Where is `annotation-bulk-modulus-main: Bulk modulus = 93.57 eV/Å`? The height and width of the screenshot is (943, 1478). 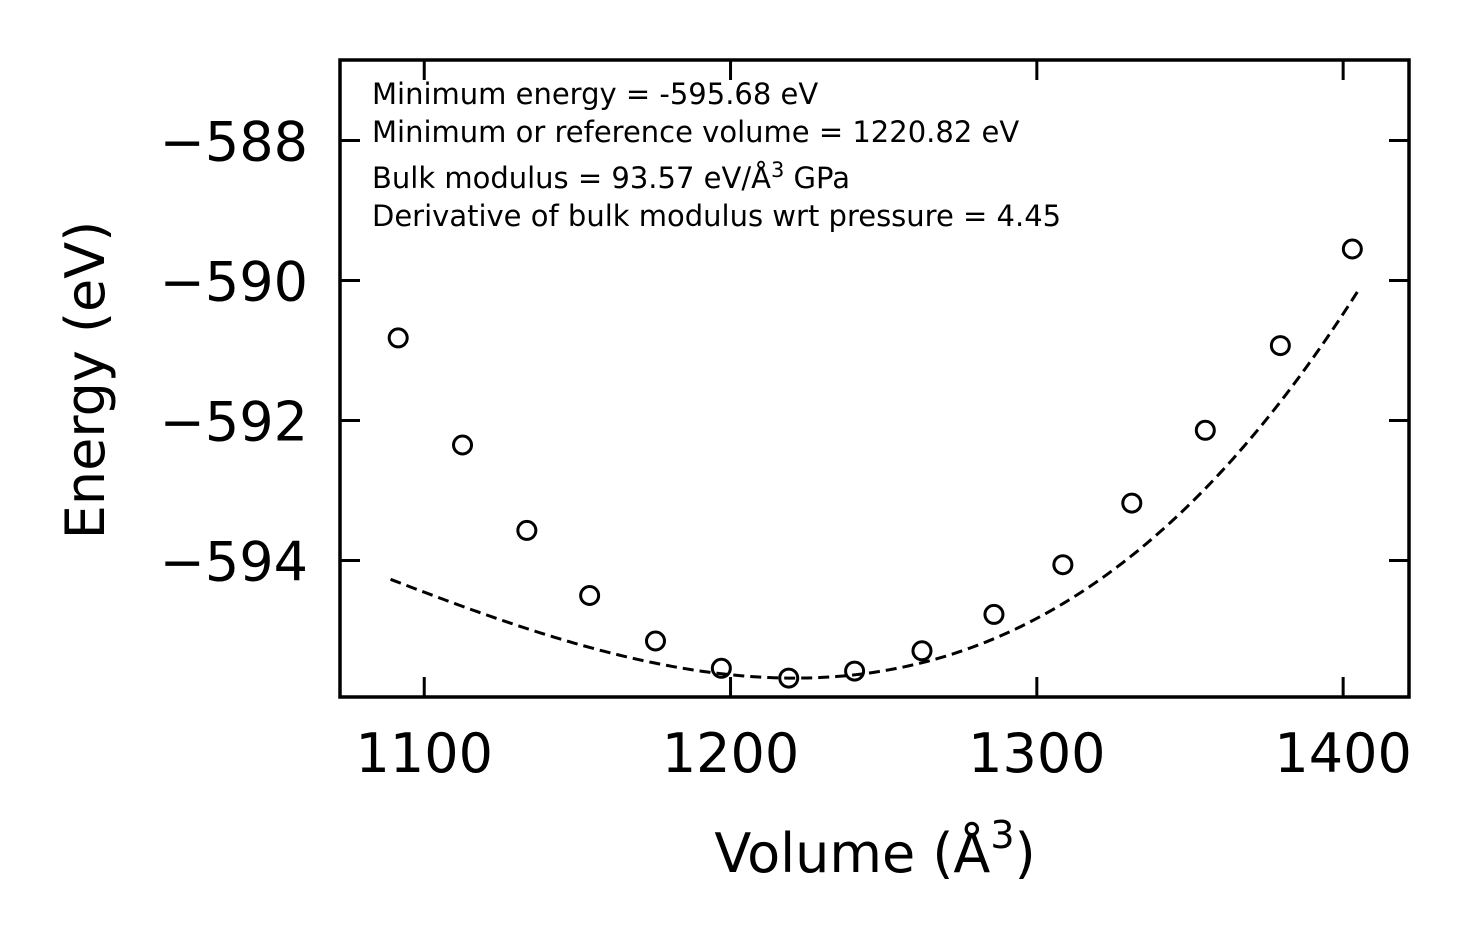 annotation-bulk-modulus-main: Bulk modulus = 93.57 eV/Å is located at coordinates (571, 178).